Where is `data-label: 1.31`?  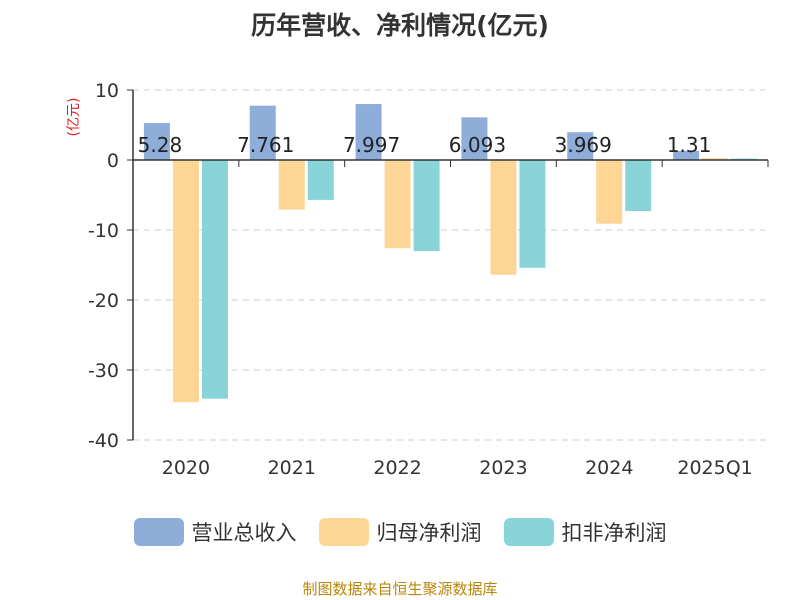
data-label: 1.31 is located at coordinates (689, 145).